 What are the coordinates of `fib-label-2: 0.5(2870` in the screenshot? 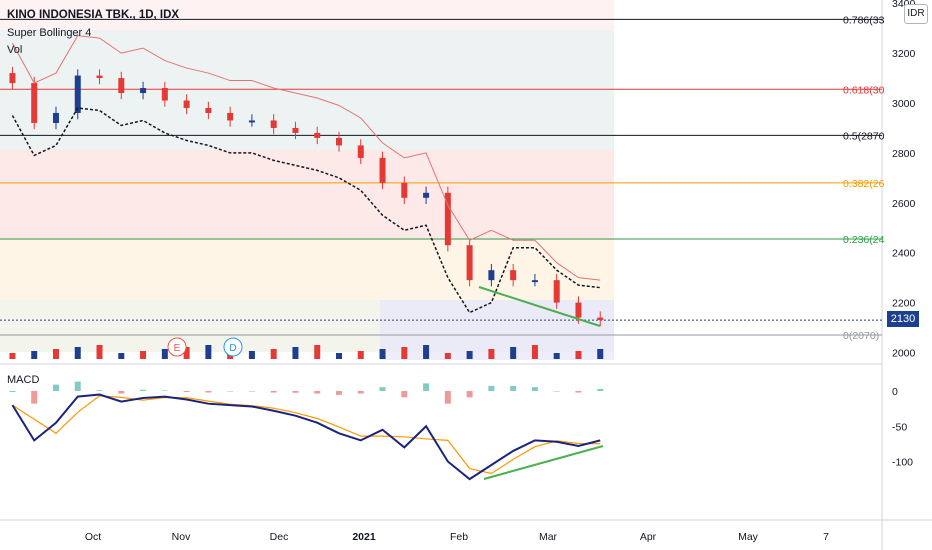 It's located at (864, 136).